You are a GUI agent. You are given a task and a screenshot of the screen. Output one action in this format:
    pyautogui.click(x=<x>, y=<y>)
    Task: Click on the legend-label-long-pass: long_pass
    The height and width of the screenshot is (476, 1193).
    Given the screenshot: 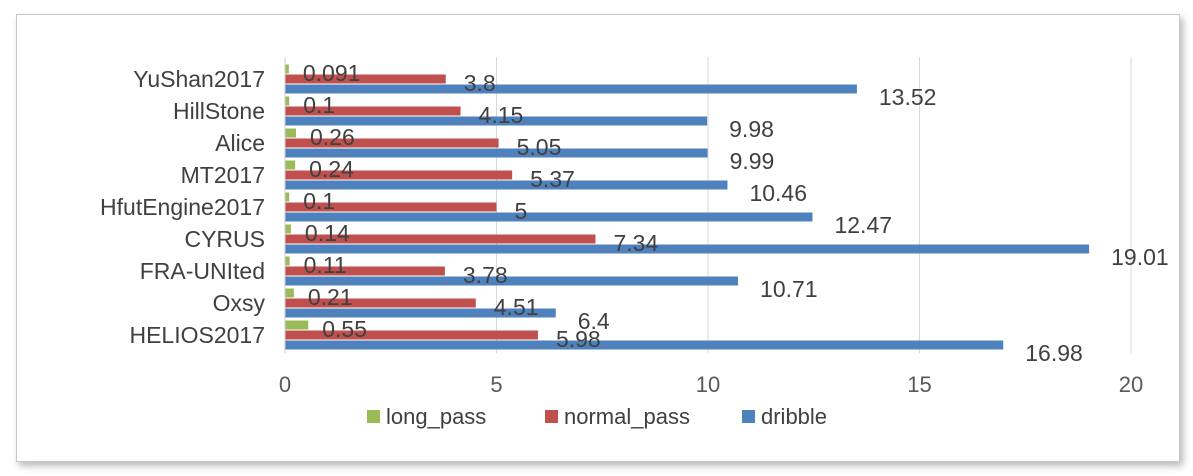 What is the action you would take?
    pyautogui.click(x=436, y=416)
    